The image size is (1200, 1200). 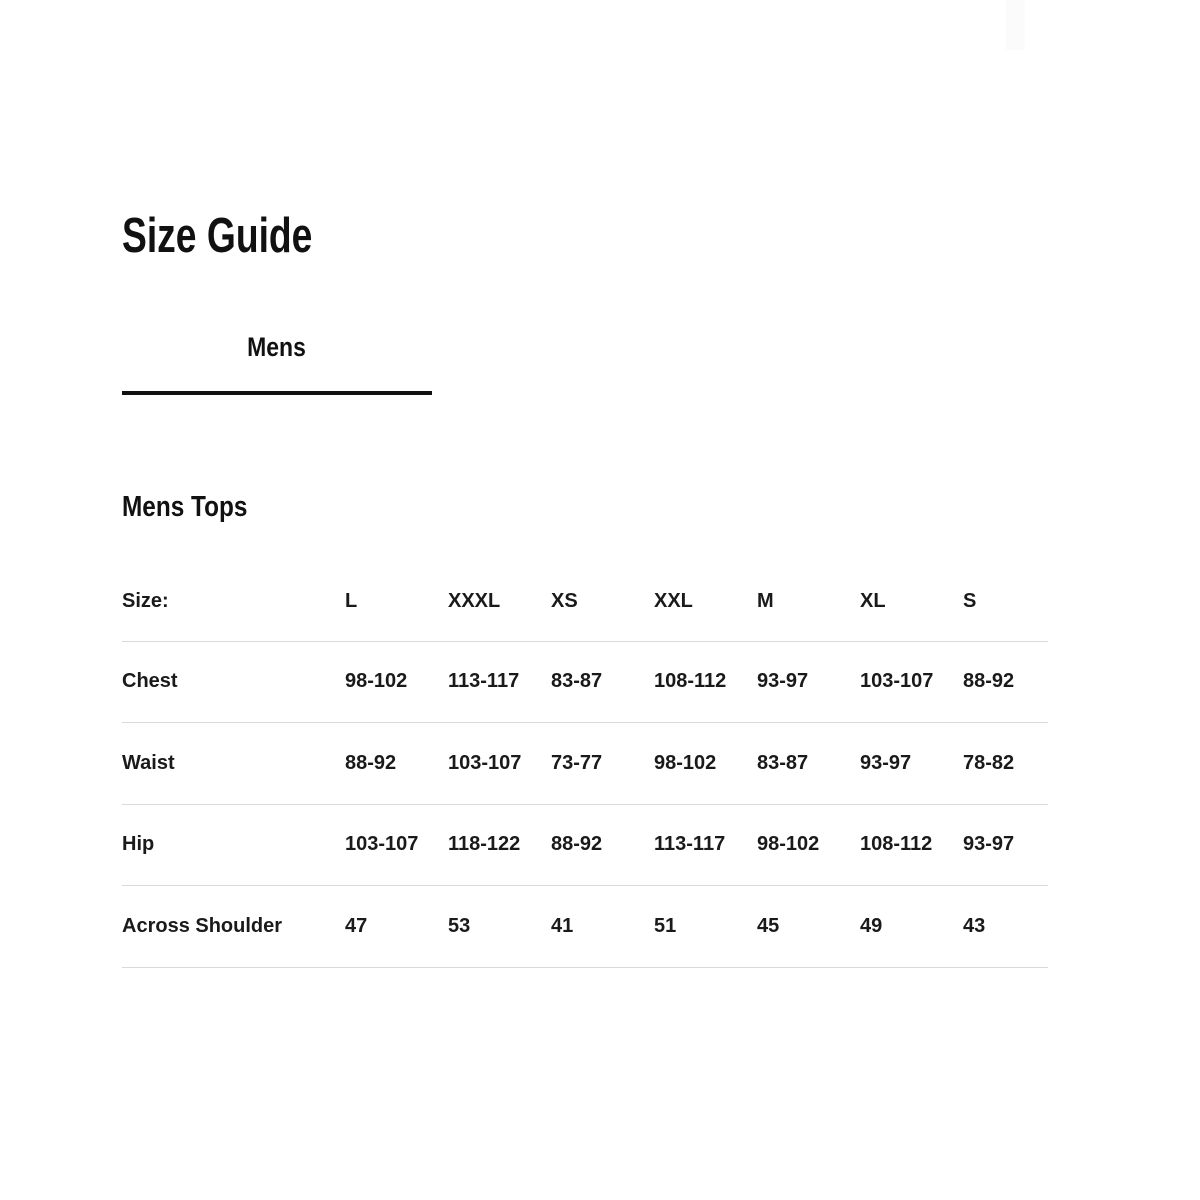 I want to click on page-title: Size Guide, so click(x=217, y=236).